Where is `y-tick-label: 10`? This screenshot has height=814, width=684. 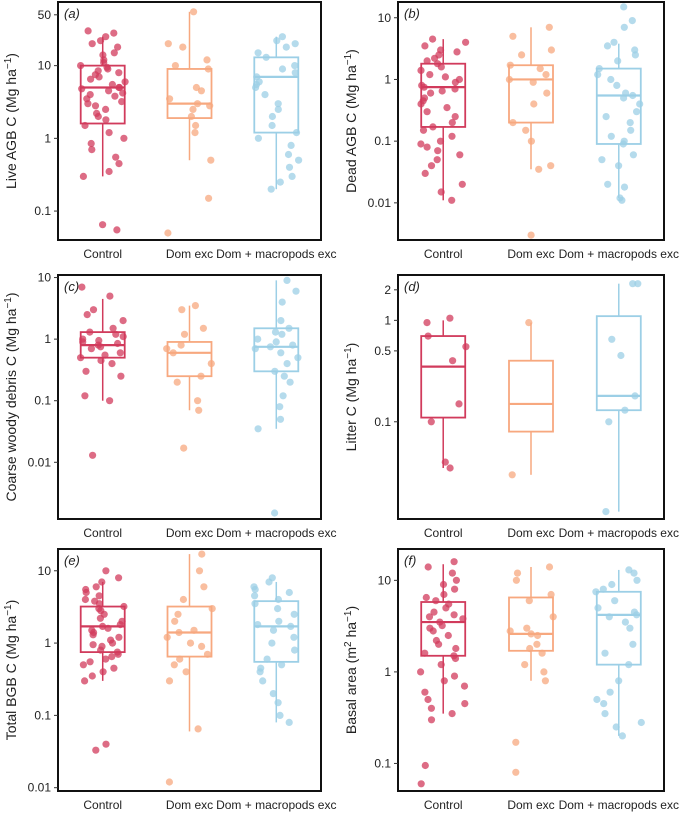 y-tick-label: 10 is located at coordinates (45, 278).